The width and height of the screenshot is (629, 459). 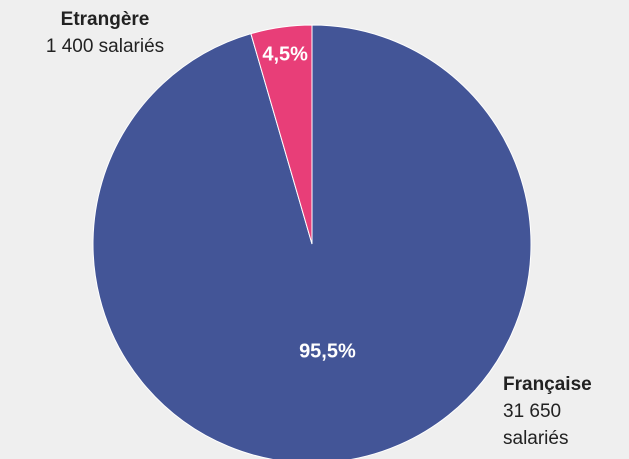 I want to click on category-name: Etrangère, so click(x=105, y=19).